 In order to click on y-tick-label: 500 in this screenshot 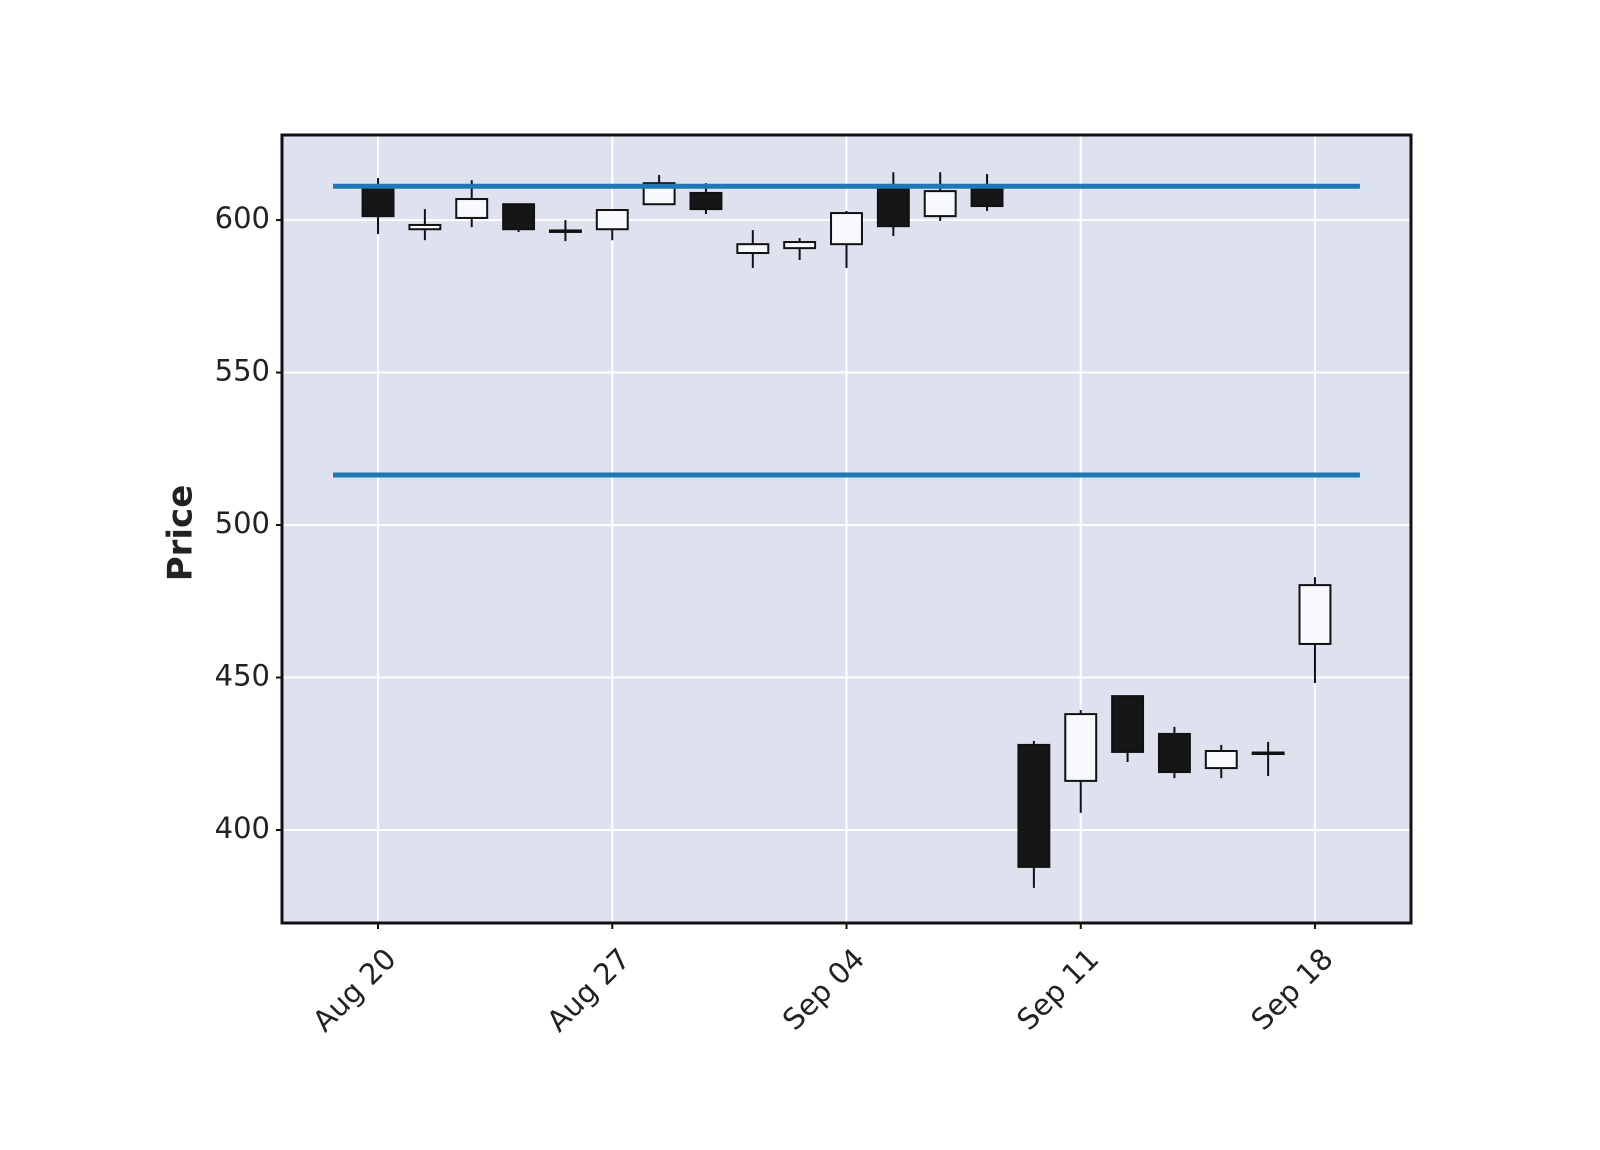, I will do `click(242, 523)`.